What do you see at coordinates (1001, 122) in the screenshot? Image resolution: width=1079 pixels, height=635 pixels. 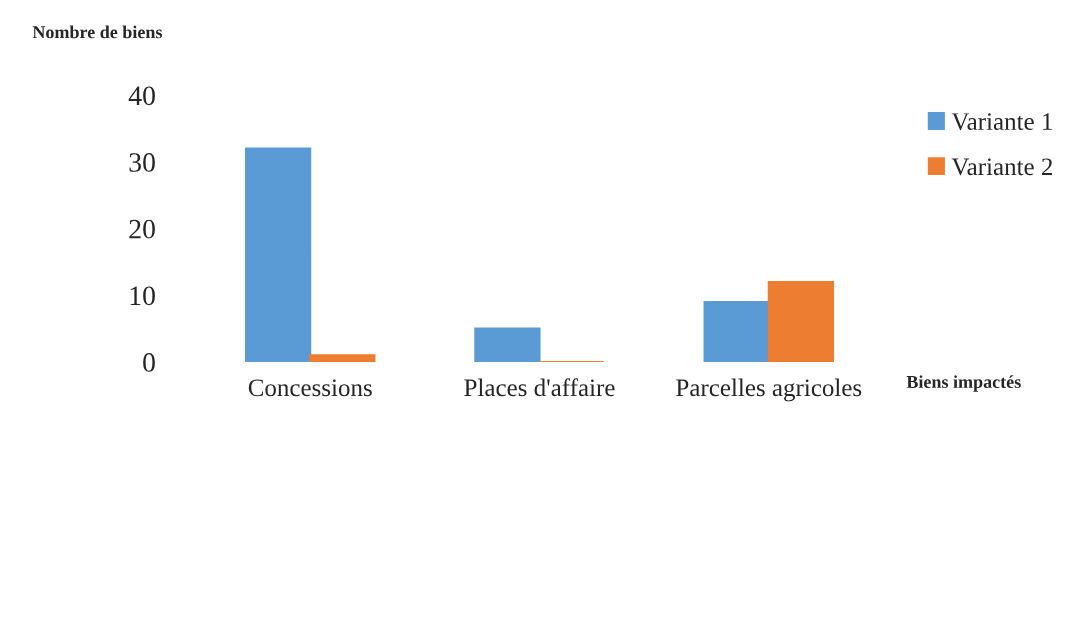 I see `legend-label: Variante 1` at bounding box center [1001, 122].